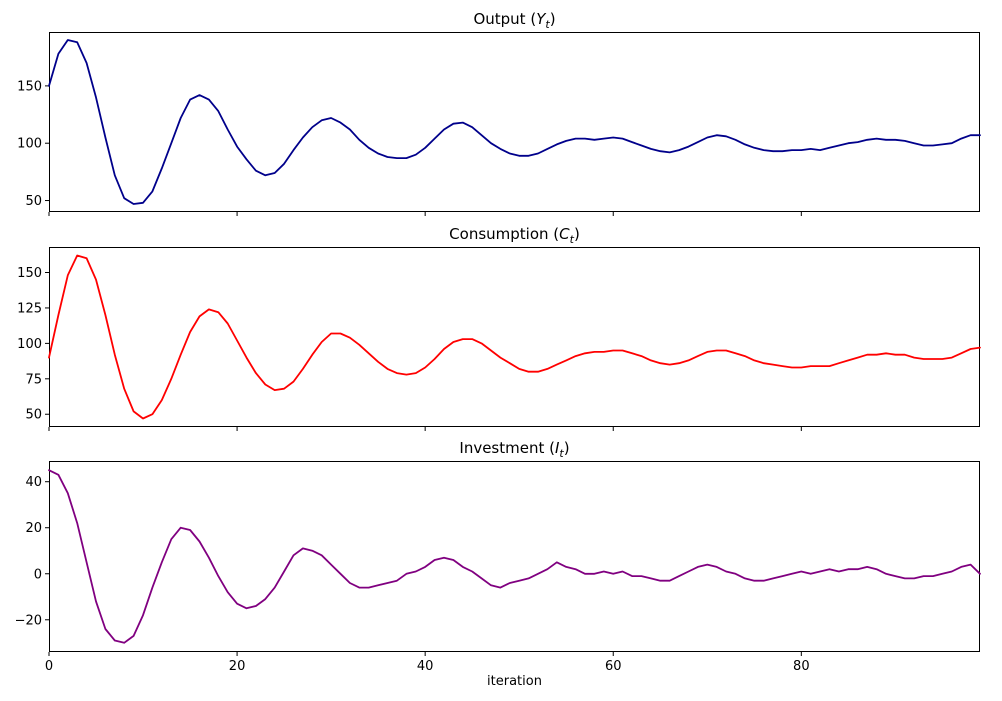 Image resolution: width=1002 pixels, height=701 pixels. I want to click on x-axis-label: iteration, so click(514, 681).